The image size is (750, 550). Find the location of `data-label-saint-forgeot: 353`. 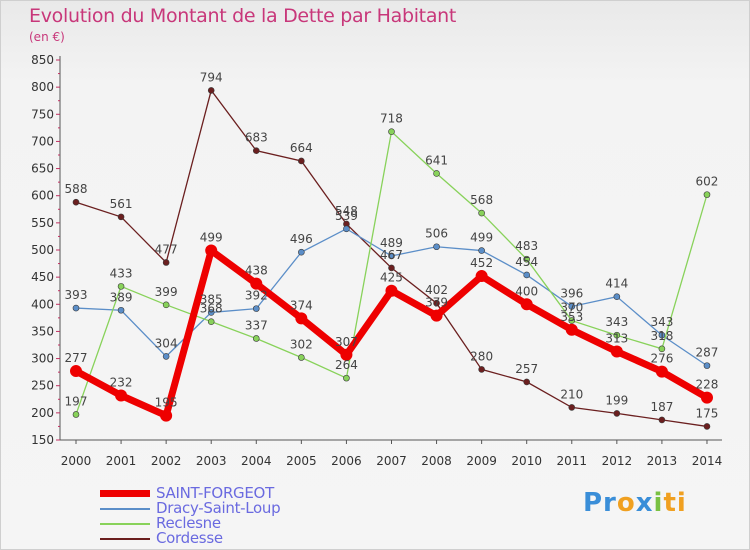

data-label-saint-forgeot: 353 is located at coordinates (571, 317).